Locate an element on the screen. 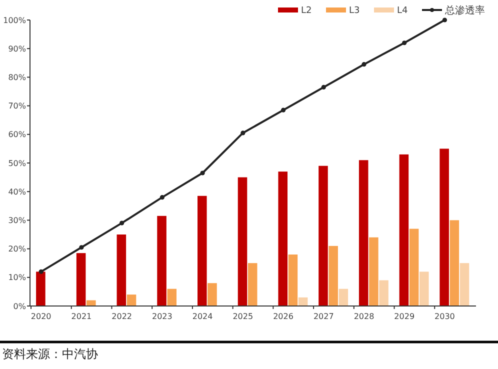  legend-label: L2 is located at coordinates (306, 11).